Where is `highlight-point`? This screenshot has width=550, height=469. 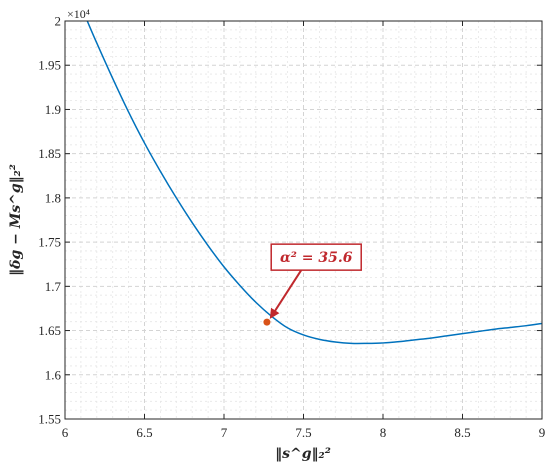
highlight-point is located at coordinates (267, 322).